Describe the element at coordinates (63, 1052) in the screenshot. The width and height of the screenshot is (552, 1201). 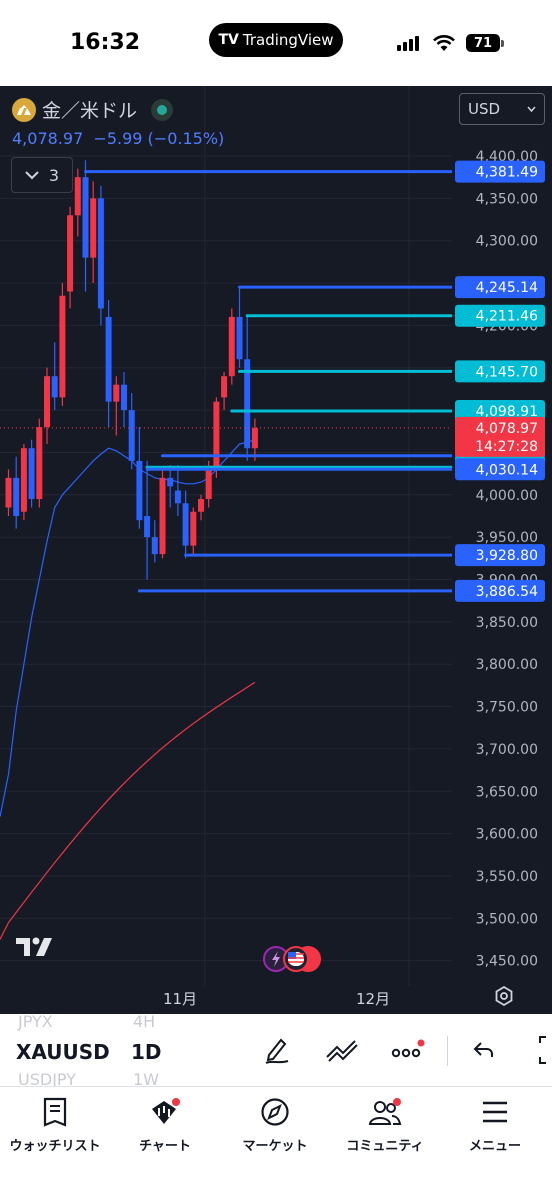
I see `symbol-selector: XAUUSD` at that location.